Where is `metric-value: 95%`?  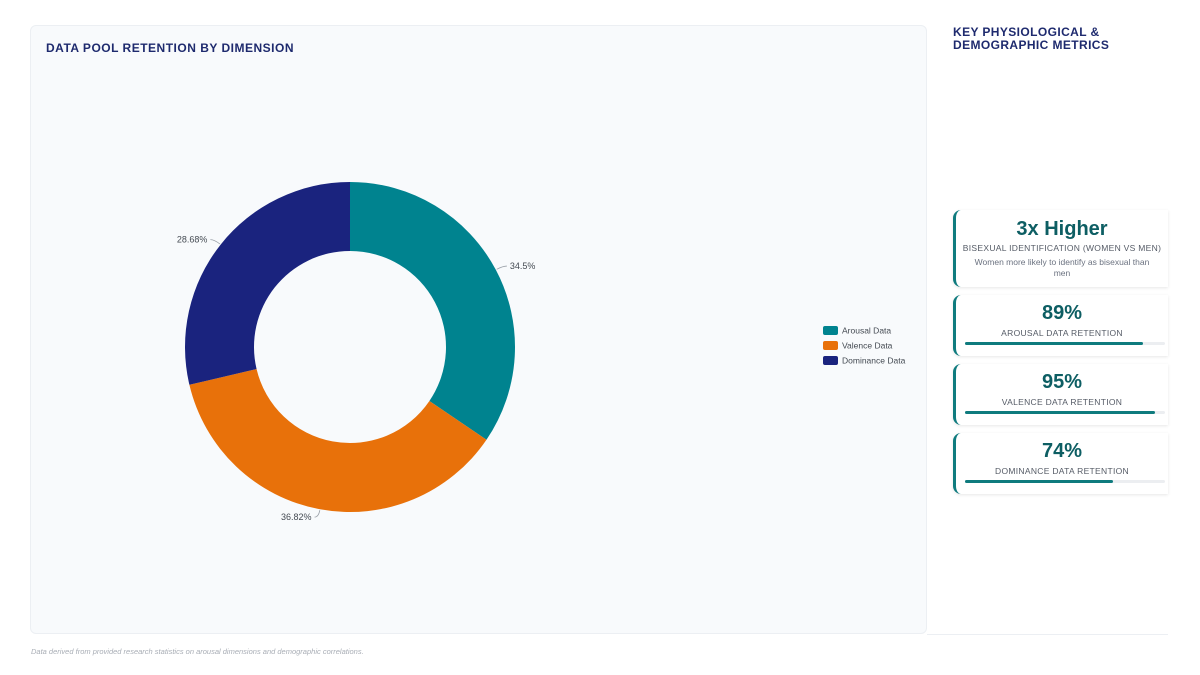
metric-value: 95% is located at coordinates (1062, 382).